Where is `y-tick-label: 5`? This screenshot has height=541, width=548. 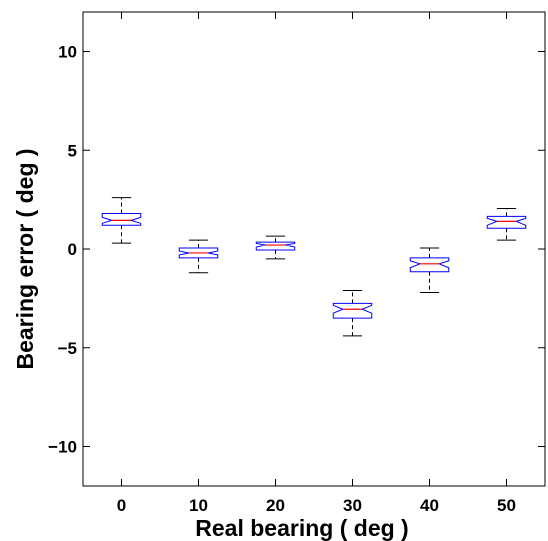 y-tick-label: 5 is located at coordinates (72, 150).